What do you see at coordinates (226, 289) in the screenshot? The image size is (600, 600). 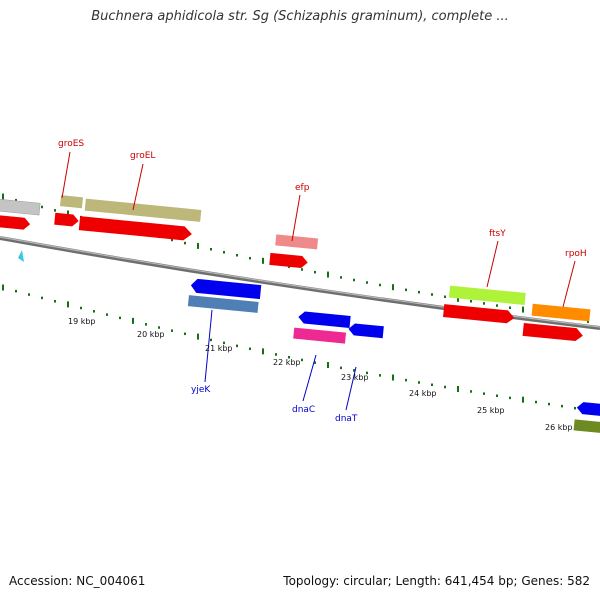 I see `cds-arrow-yjeK` at bounding box center [226, 289].